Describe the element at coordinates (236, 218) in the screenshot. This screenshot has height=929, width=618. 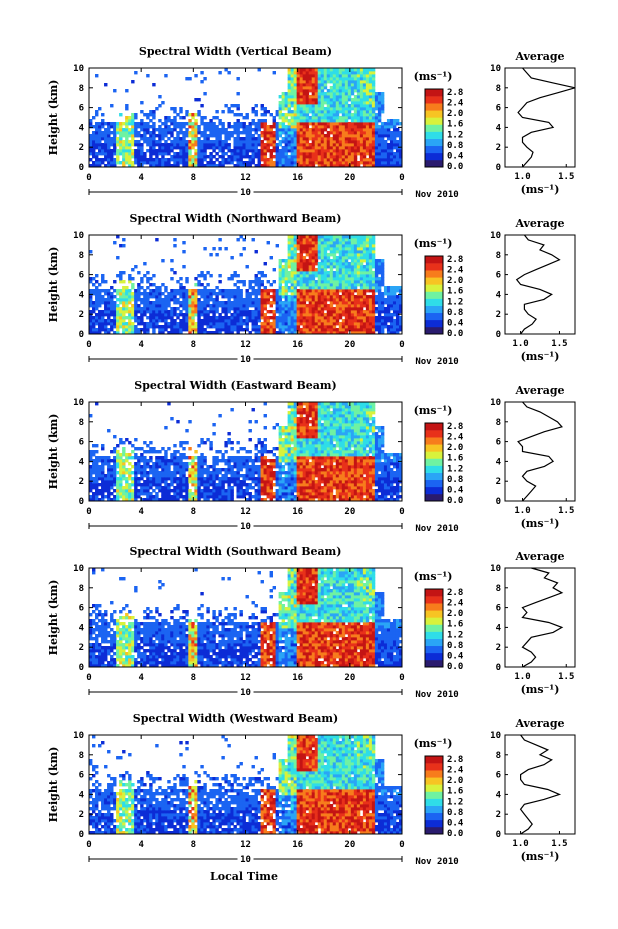
I see `panel-title: Spectral Width (Northward Beam)` at that location.